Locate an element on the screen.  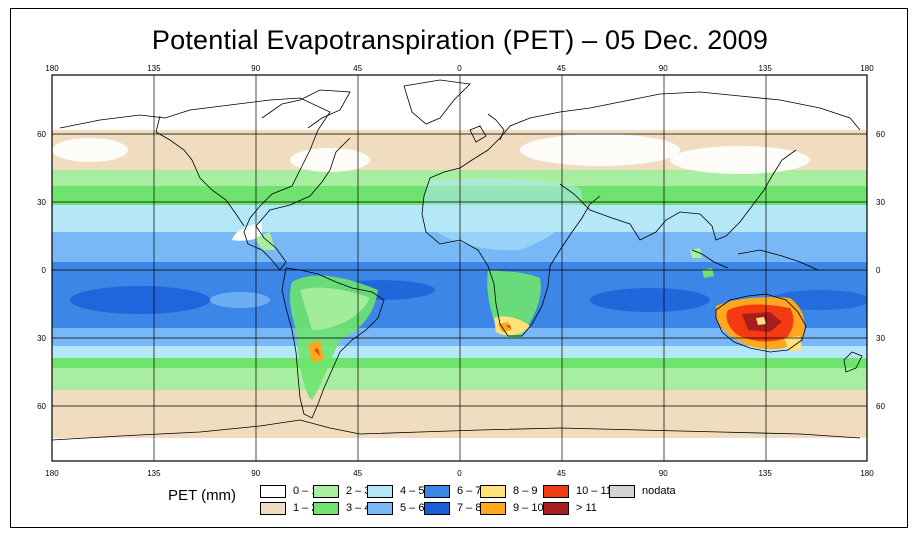
legend-label: nodata is located at coordinates (659, 491).